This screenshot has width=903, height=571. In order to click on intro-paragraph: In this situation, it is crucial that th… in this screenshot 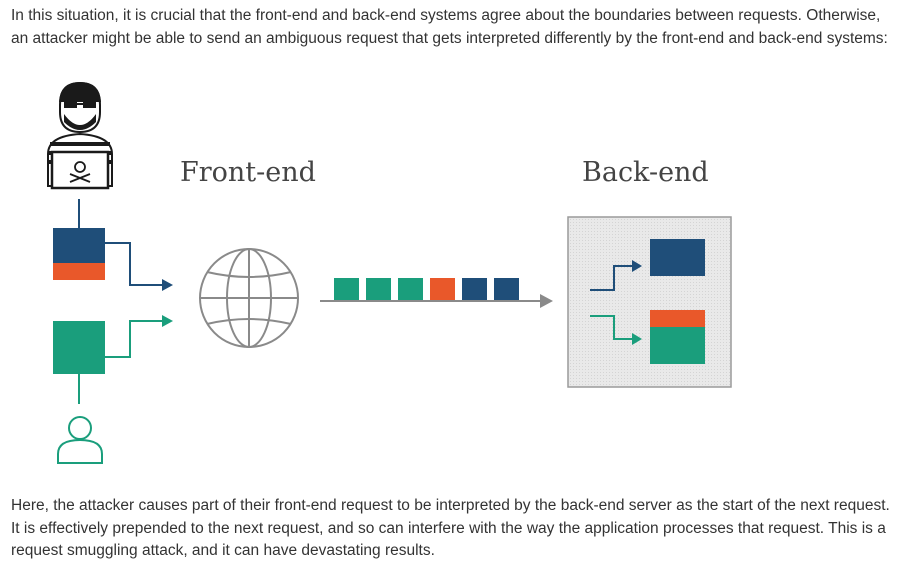, I will do `click(449, 27)`.